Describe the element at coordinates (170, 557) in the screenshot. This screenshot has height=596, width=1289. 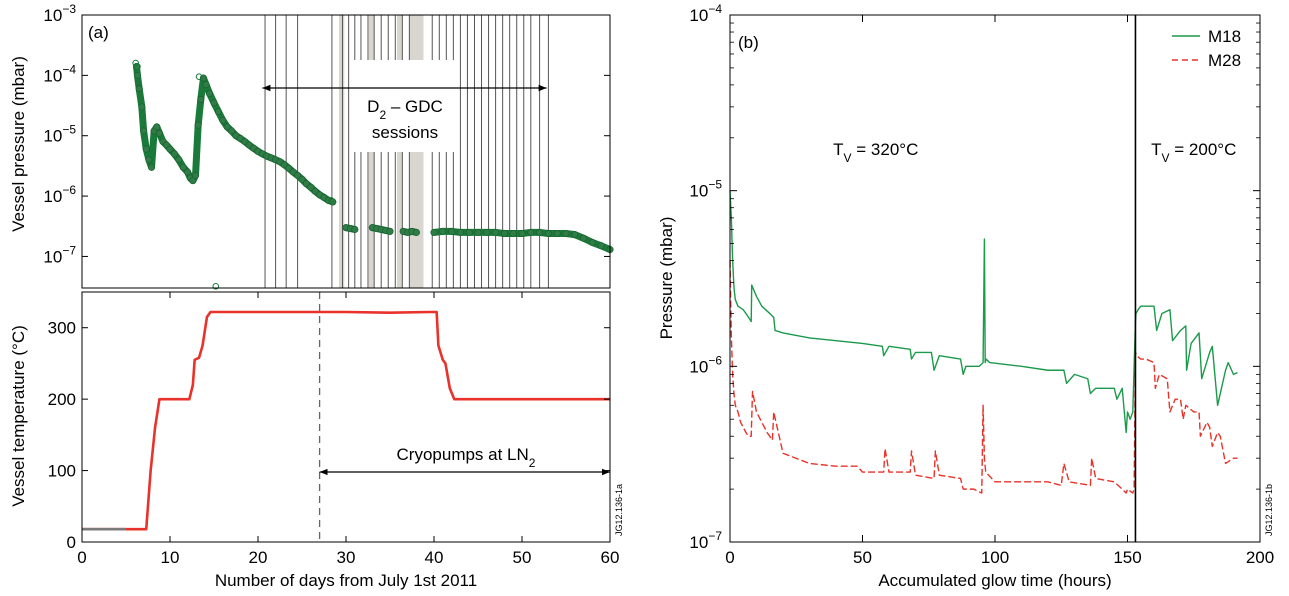
I see `a-bottom-x-tick-label: 10` at that location.